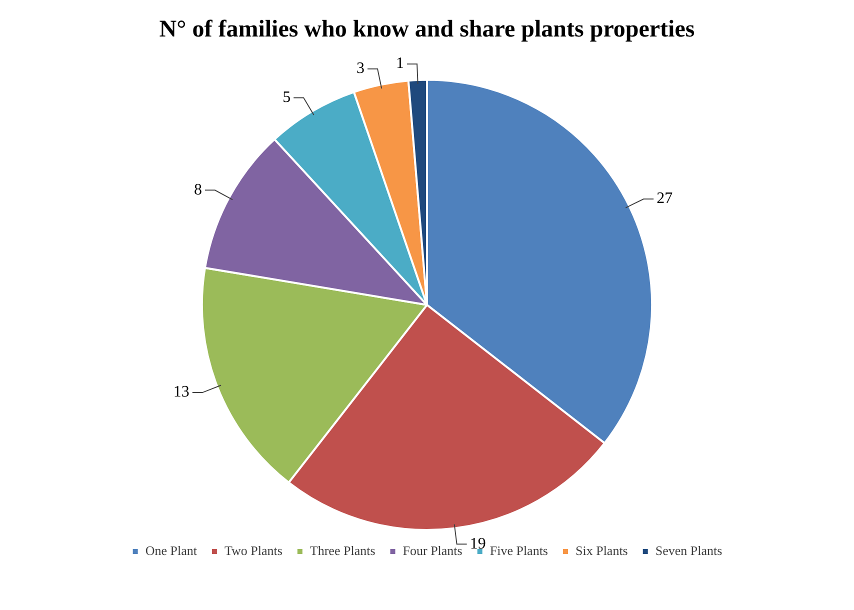 The width and height of the screenshot is (854, 610). Describe the element at coordinates (601, 550) in the screenshot. I see `legend-label: Six Plants` at that location.